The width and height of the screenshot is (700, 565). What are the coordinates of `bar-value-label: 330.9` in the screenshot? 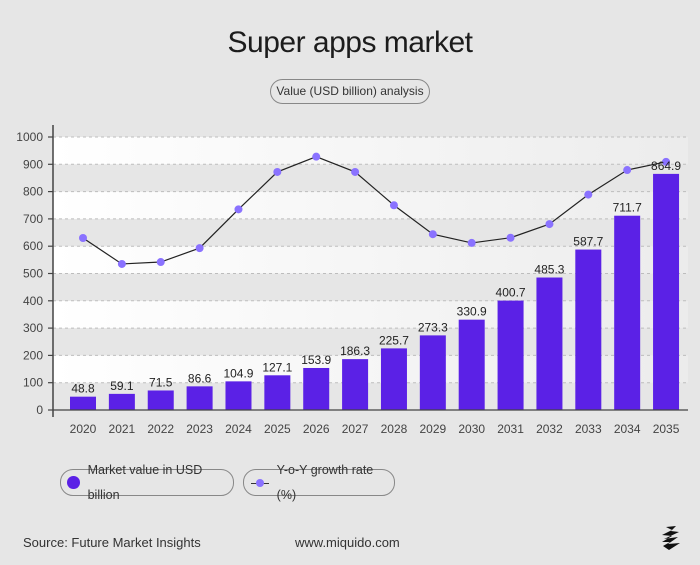 It's located at (472, 312).